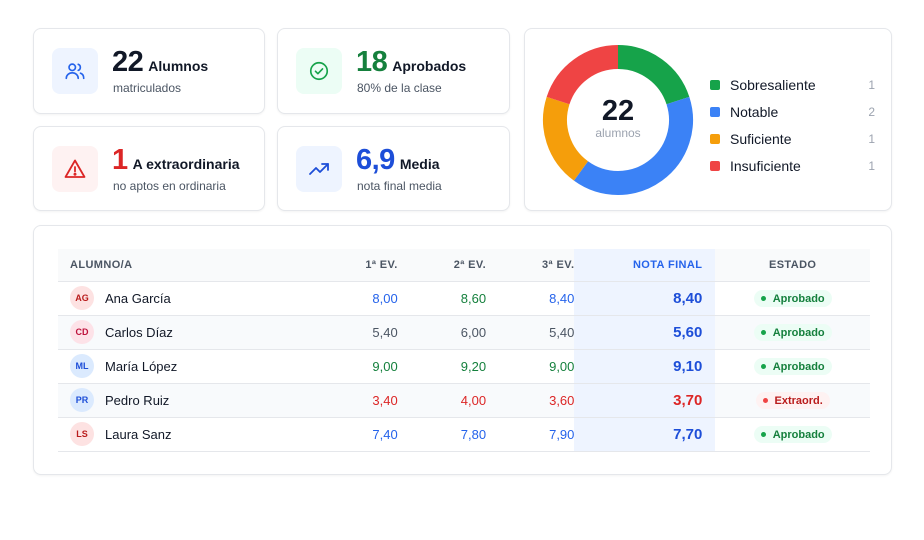 The image size is (924, 540). Describe the element at coordinates (372, 62) in the screenshot. I see `stat-value: 18` at that location.